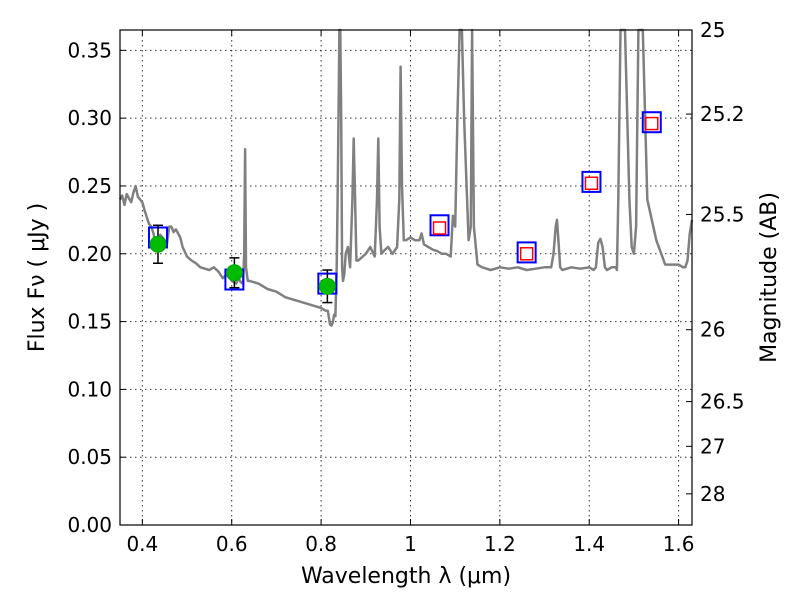 Image resolution: width=800 pixels, height=600 pixels. I want to click on x-tick-label: 0.6, so click(232, 544).